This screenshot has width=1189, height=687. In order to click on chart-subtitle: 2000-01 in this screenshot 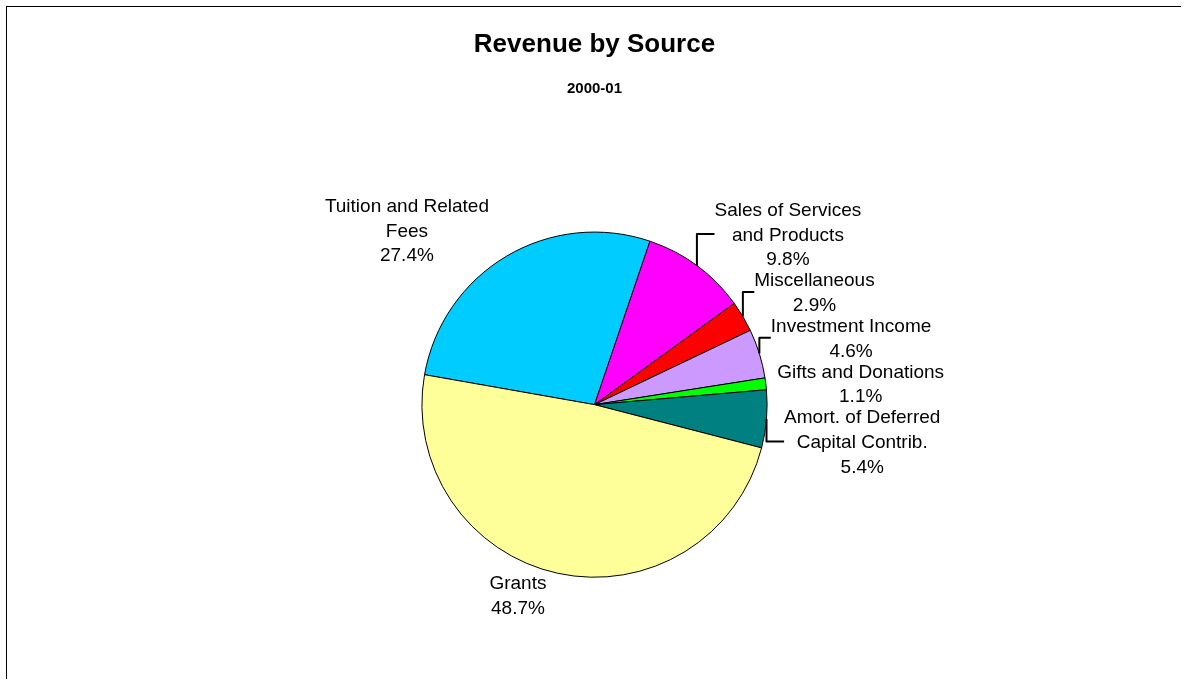, I will do `click(594, 87)`.